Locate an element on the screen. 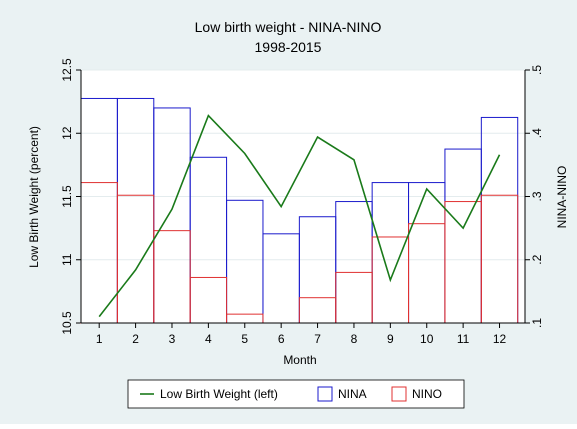 Image resolution: width=577 pixels, height=429 pixels. legend-label: NINA is located at coordinates (352, 394).